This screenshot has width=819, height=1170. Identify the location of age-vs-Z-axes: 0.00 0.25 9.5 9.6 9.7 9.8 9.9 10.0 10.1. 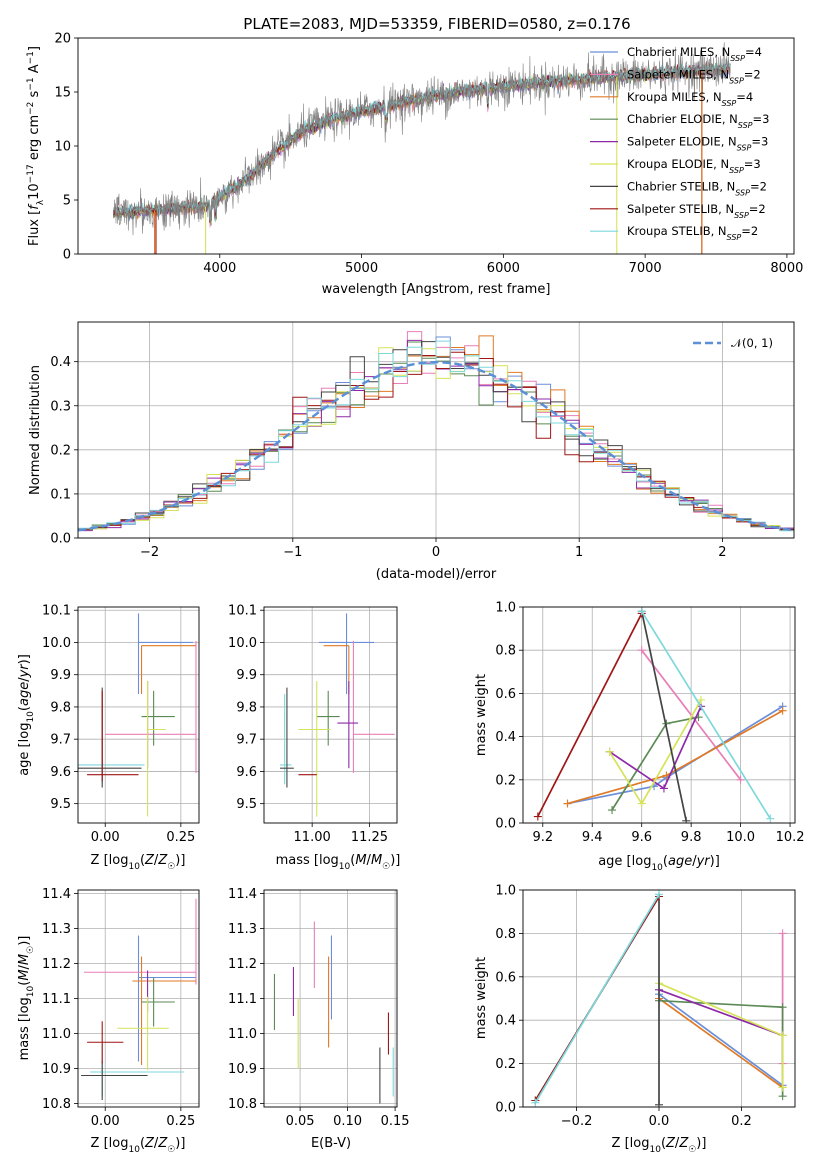
(121, 724).